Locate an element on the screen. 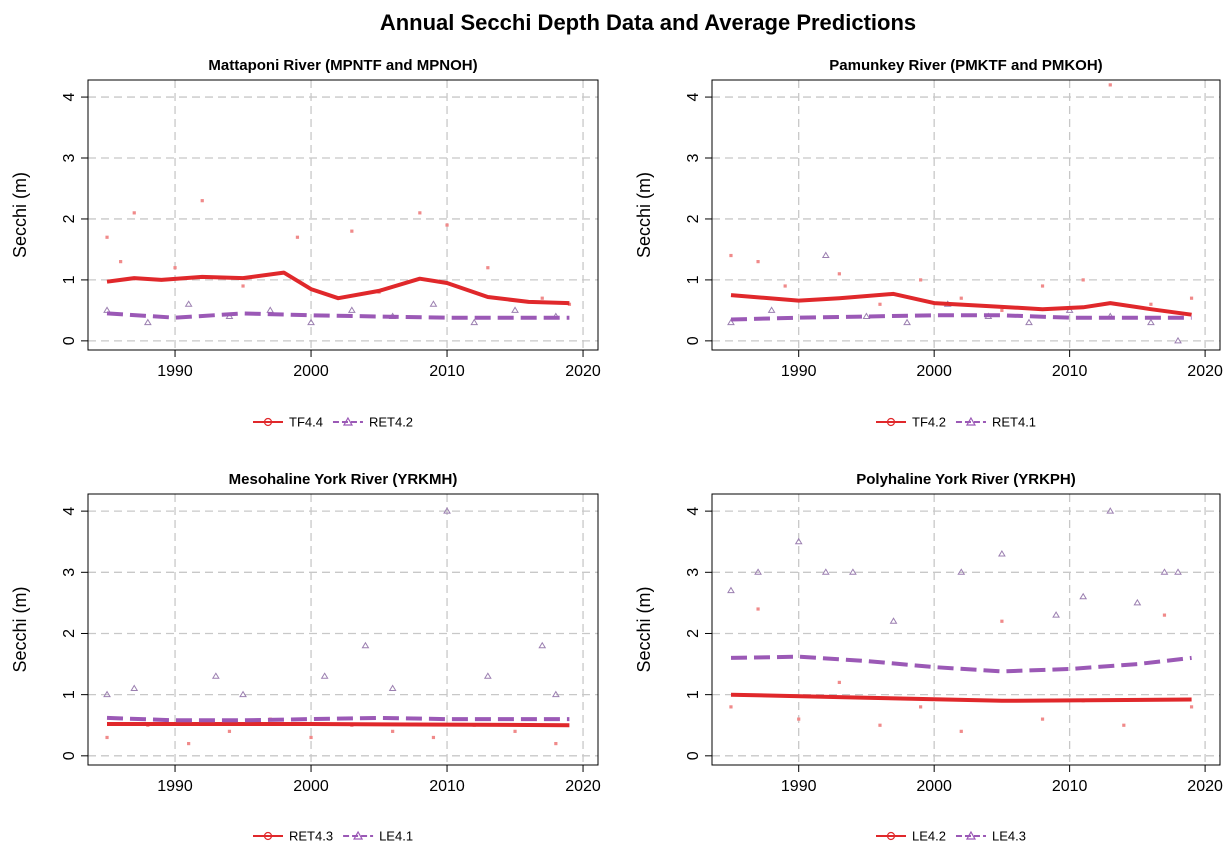 The image size is (1232, 848). legend-label: RET4.3 is located at coordinates (311, 836).